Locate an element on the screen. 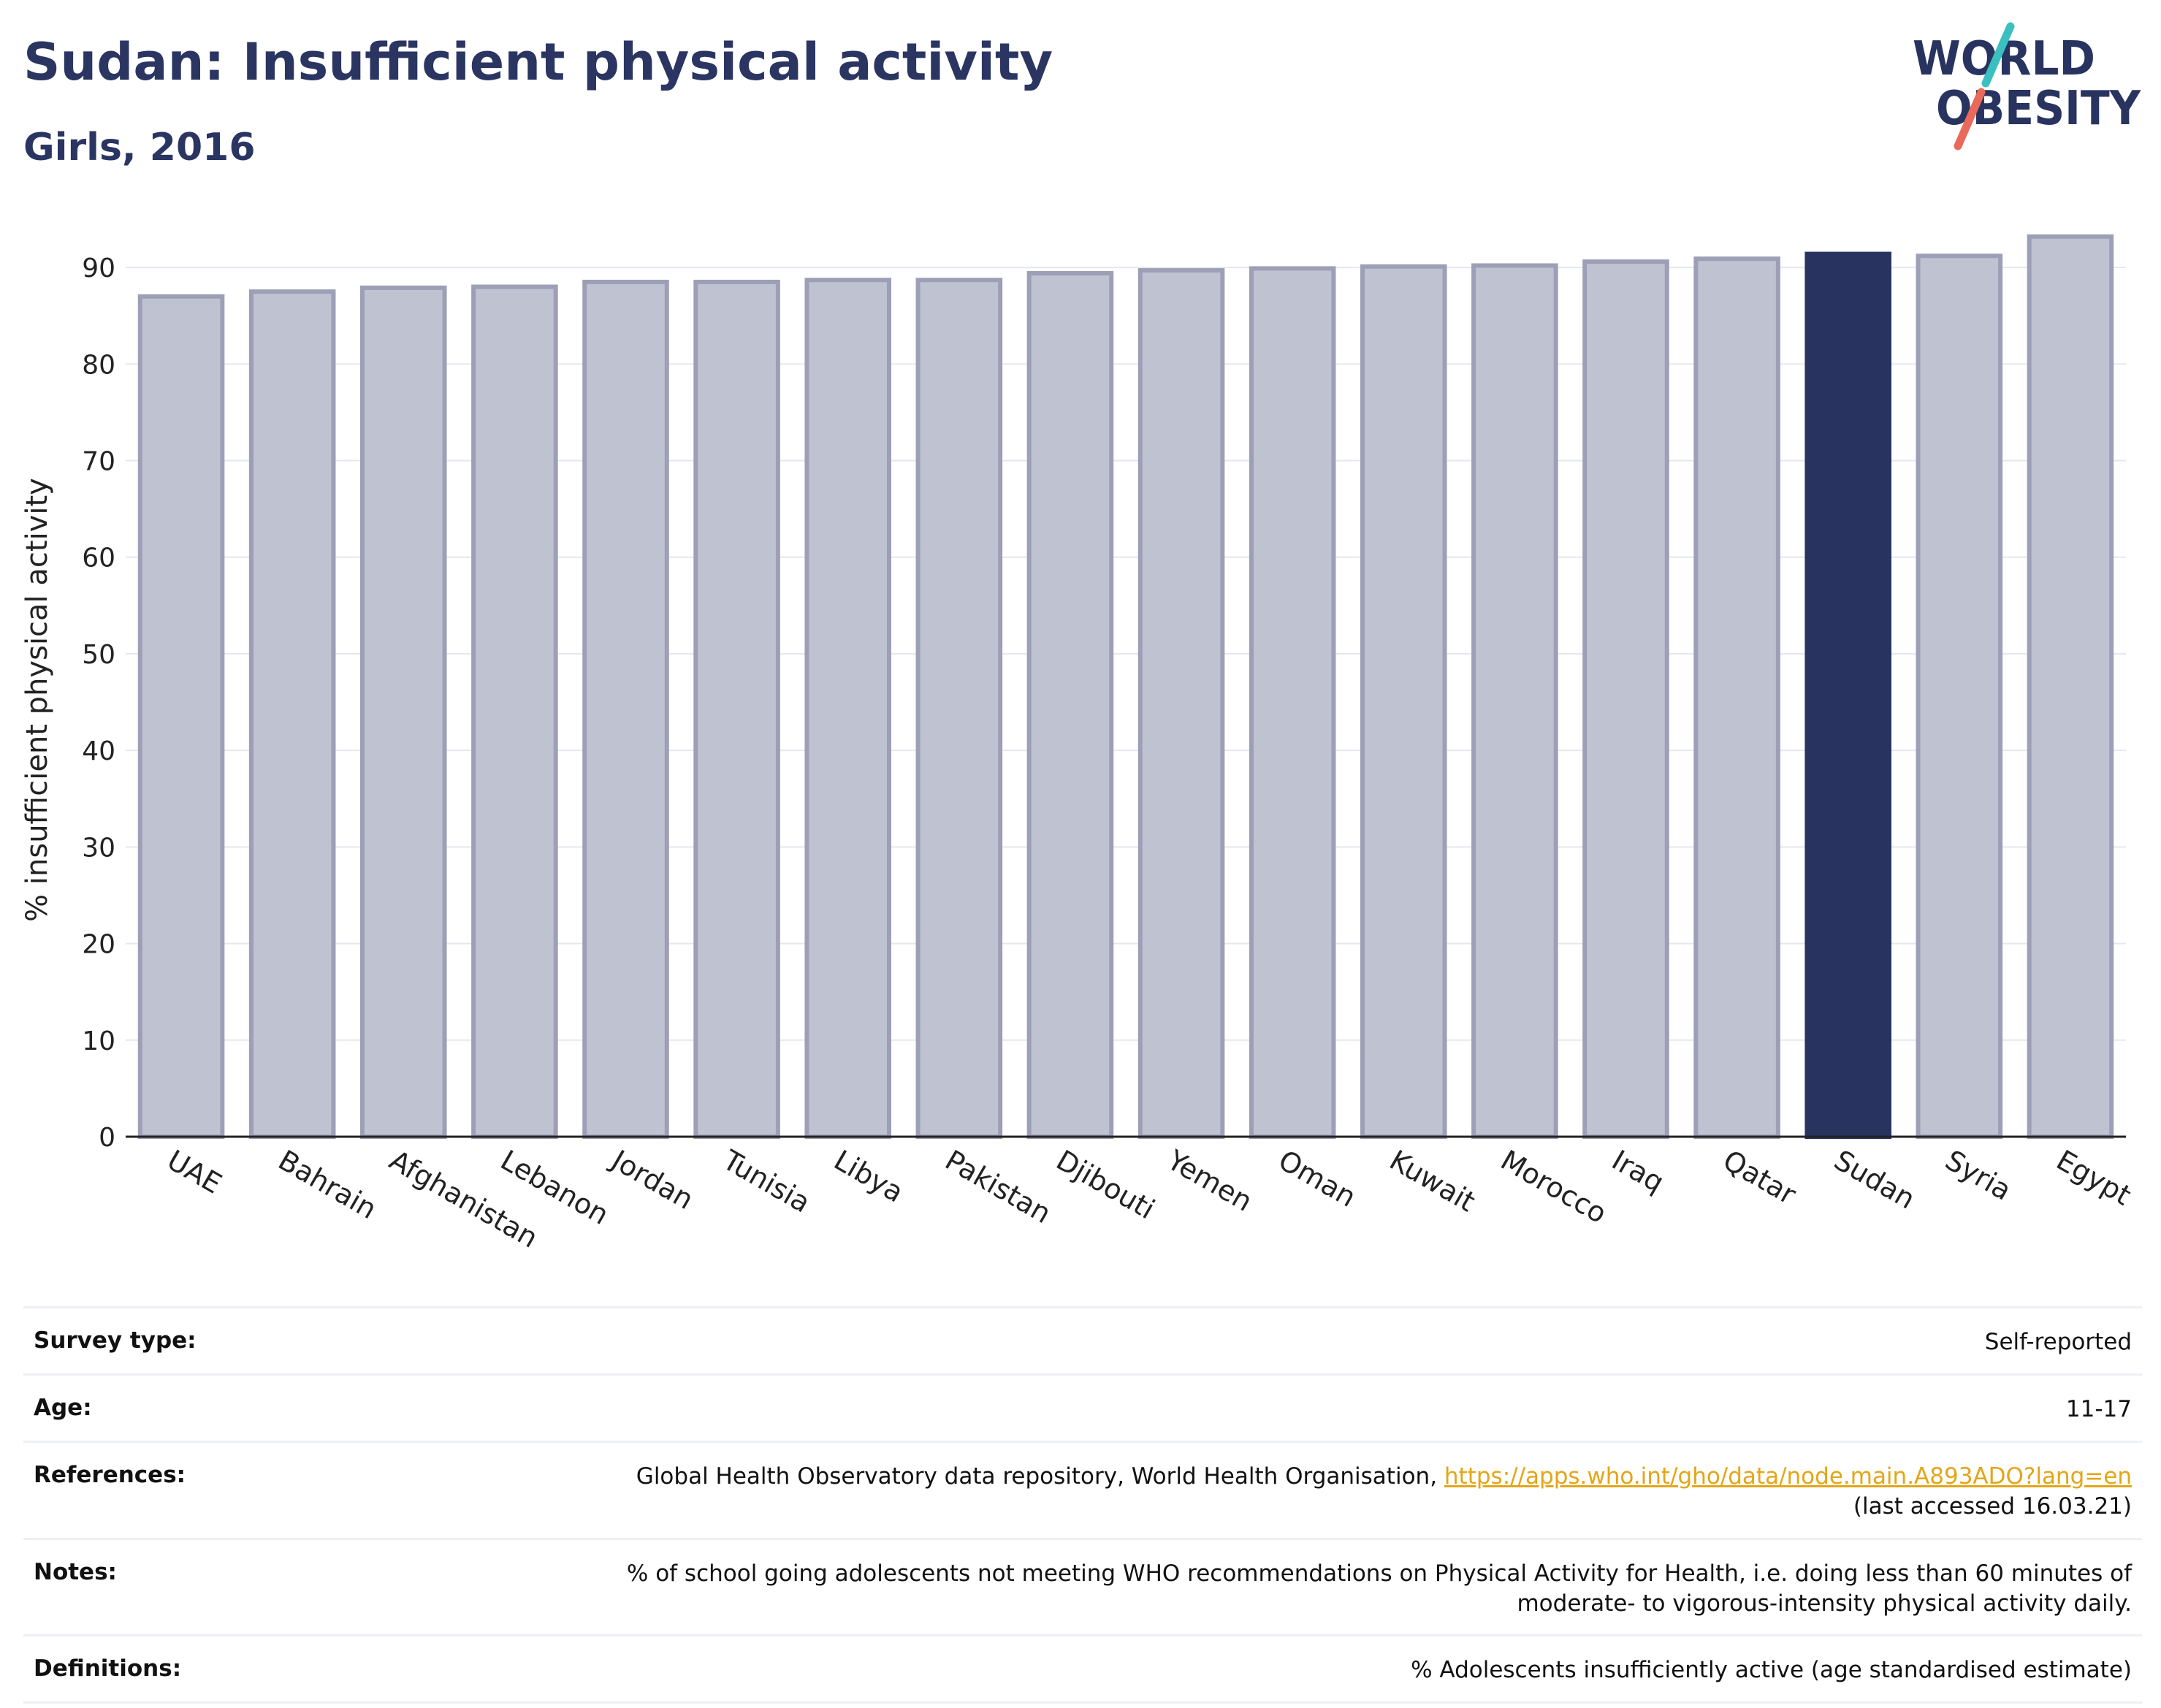  x-tick-label-bahrain: Bahrain is located at coordinates (328, 1185).